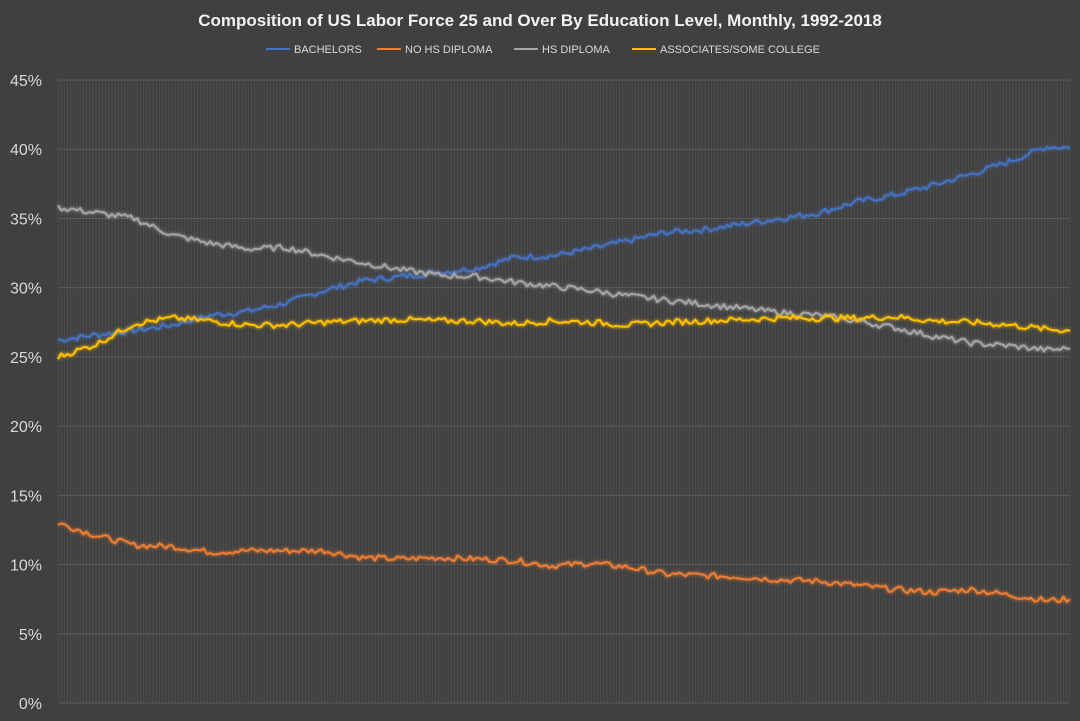 The width and height of the screenshot is (1080, 721). I want to click on y-tick-label: 5%, so click(30, 635).